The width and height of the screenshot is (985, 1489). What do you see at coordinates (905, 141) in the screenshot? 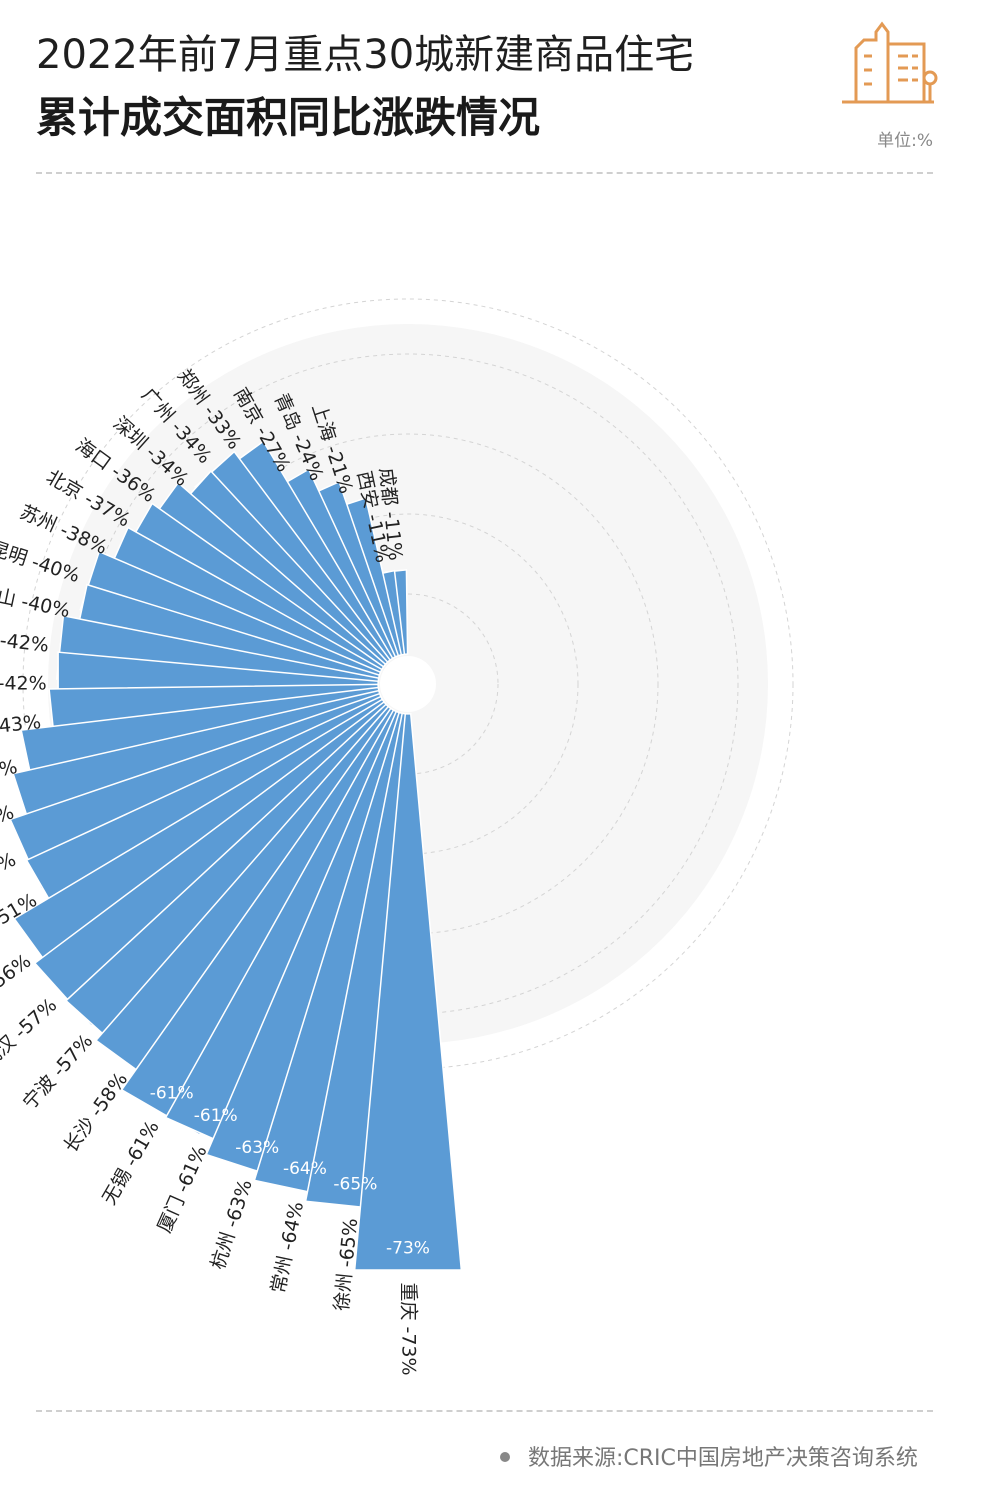
I see `unit-label: 单位:%` at bounding box center [905, 141].